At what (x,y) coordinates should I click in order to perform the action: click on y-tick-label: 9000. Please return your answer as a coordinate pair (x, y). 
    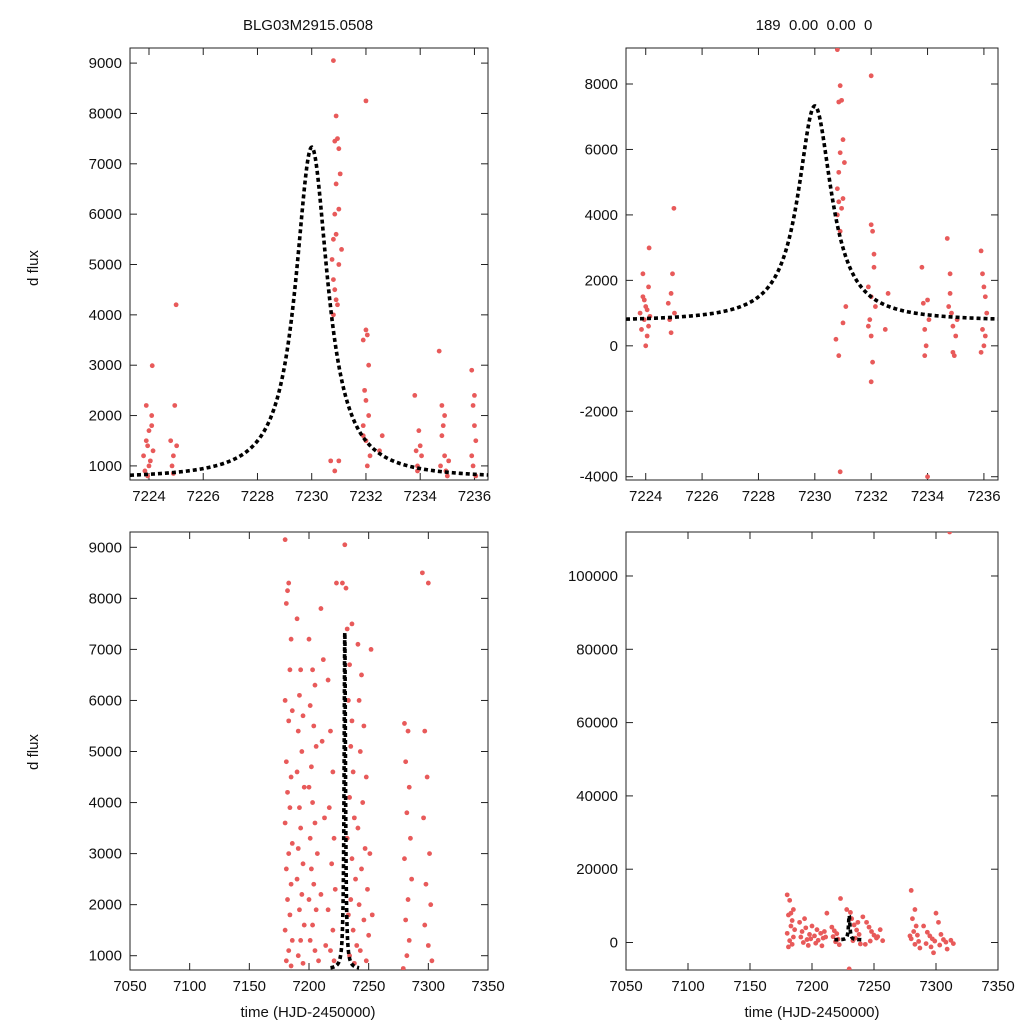
    Looking at the image, I should click on (105, 547).